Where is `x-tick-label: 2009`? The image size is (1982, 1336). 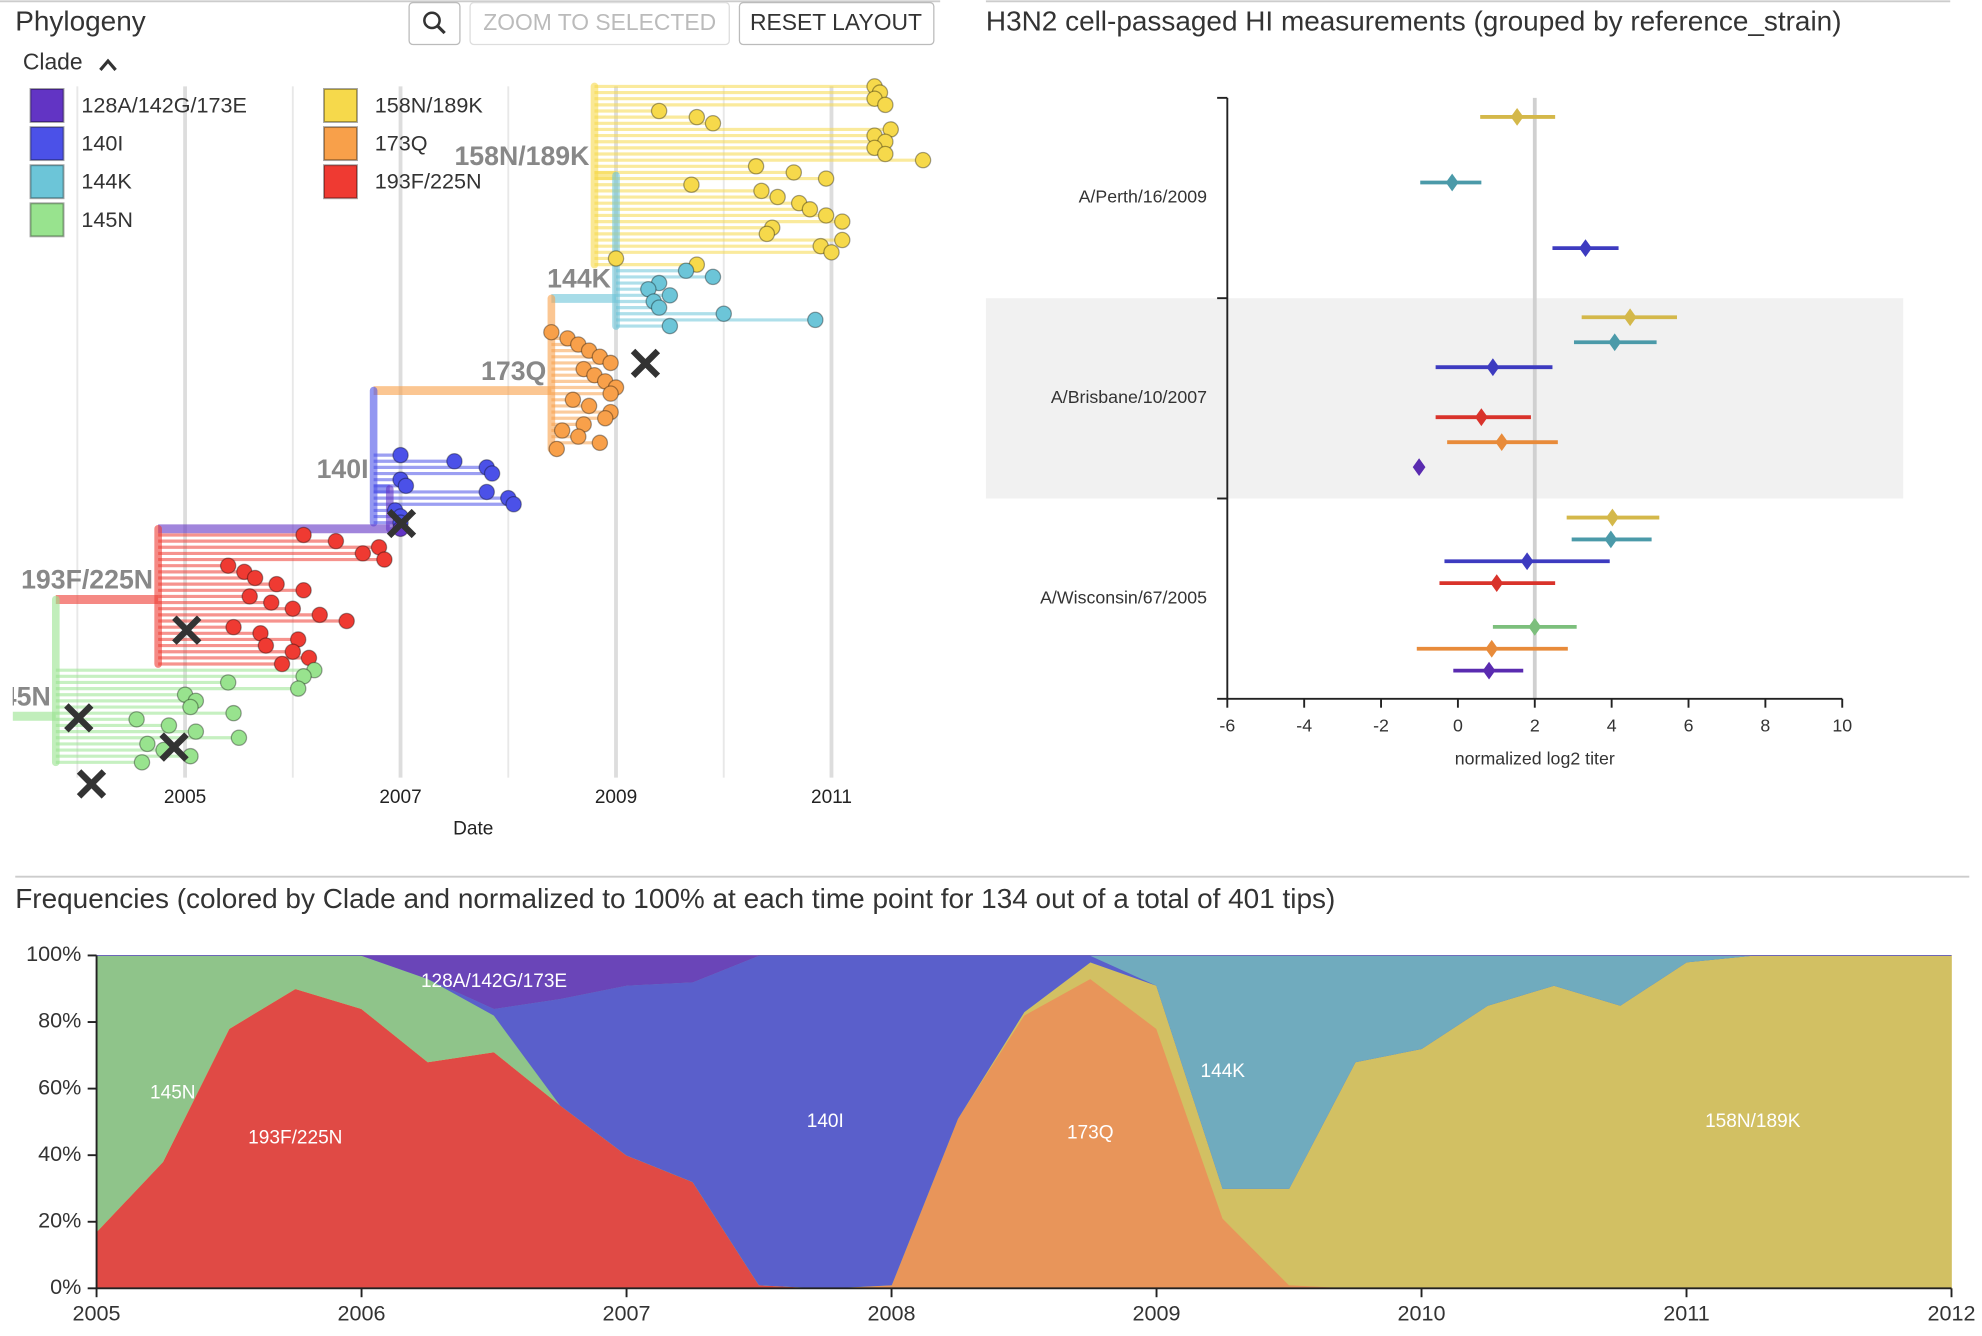
x-tick-label: 2009 is located at coordinates (616, 797).